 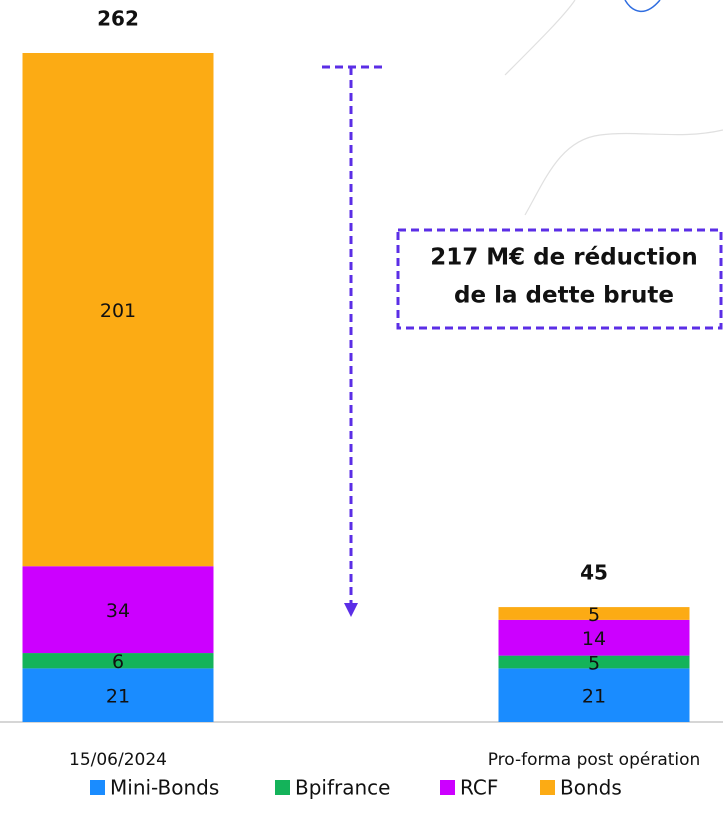 I want to click on legend-label: Bpifrance, so click(x=342, y=788).